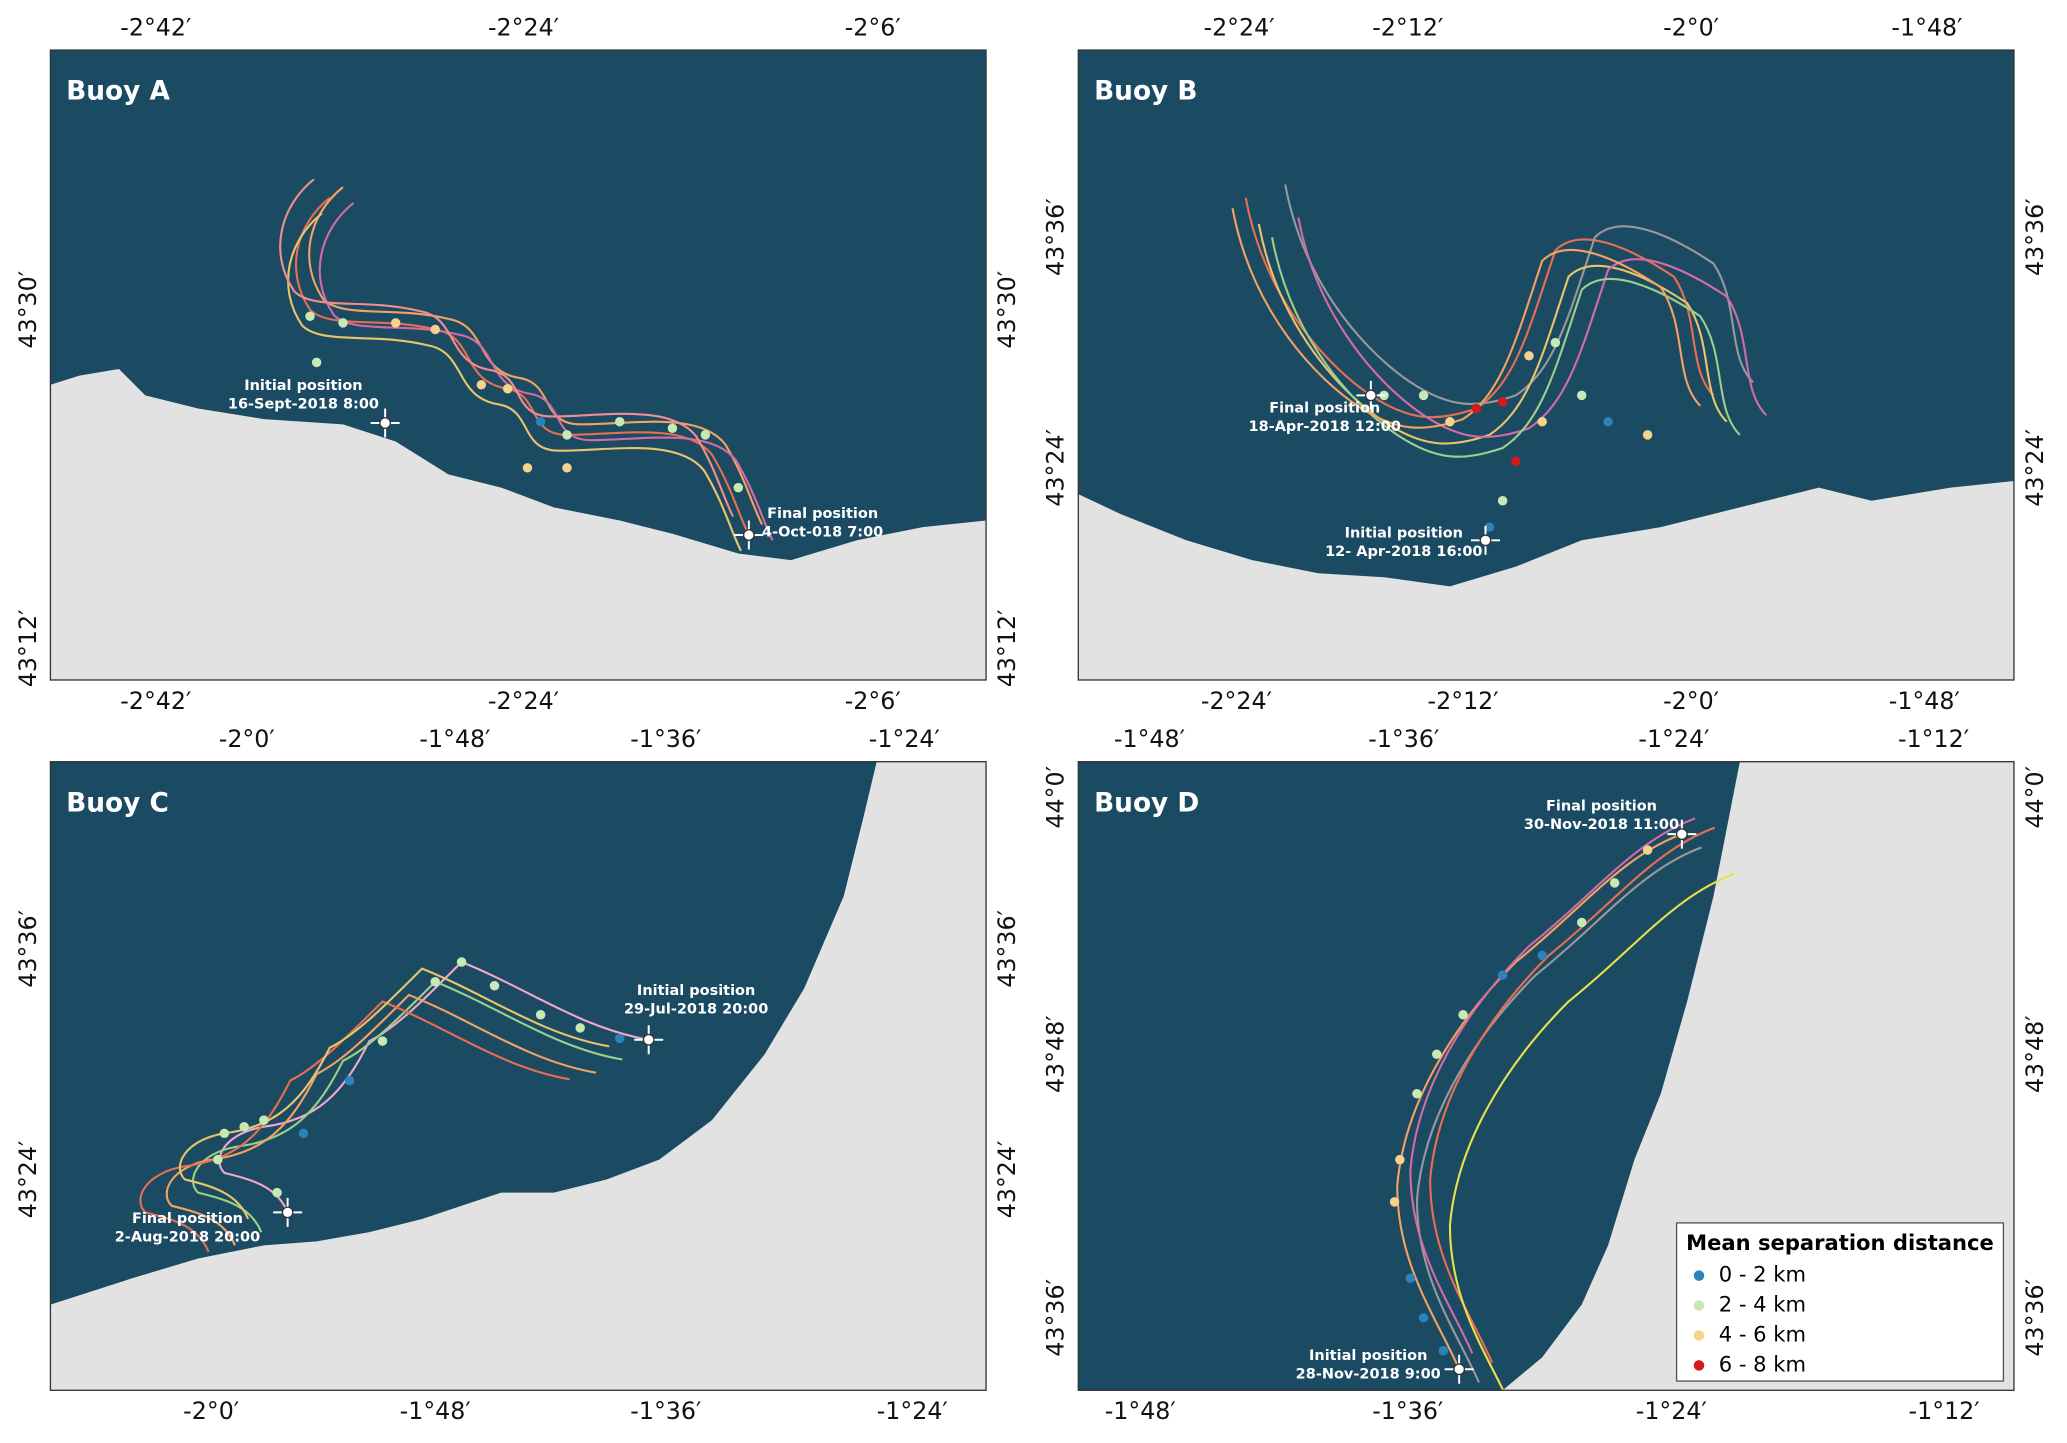  I want to click on x-tick-label: -2°12′, so click(1463, 701).